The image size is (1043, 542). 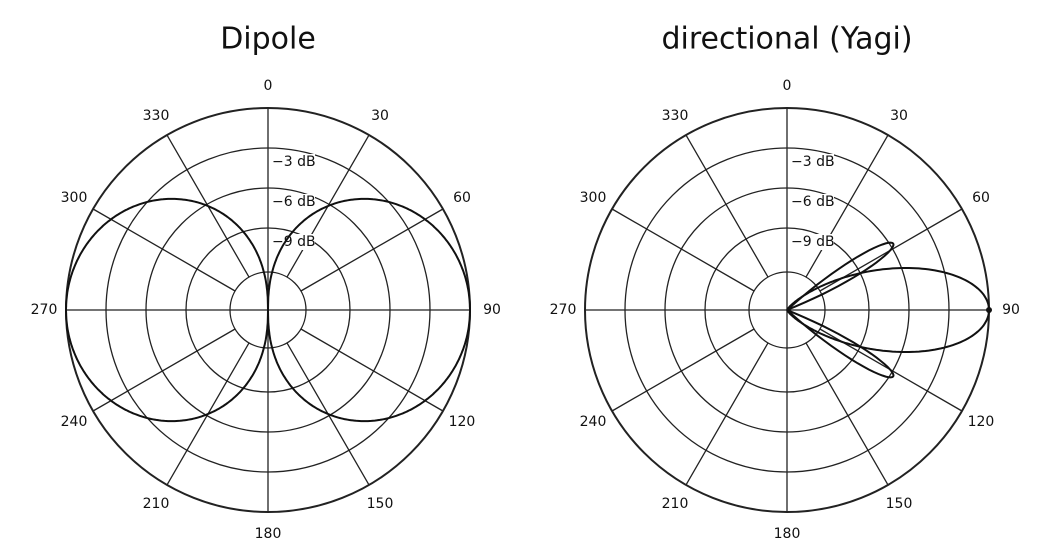 What do you see at coordinates (989, 310) in the screenshot?
I see `pattern-peak` at bounding box center [989, 310].